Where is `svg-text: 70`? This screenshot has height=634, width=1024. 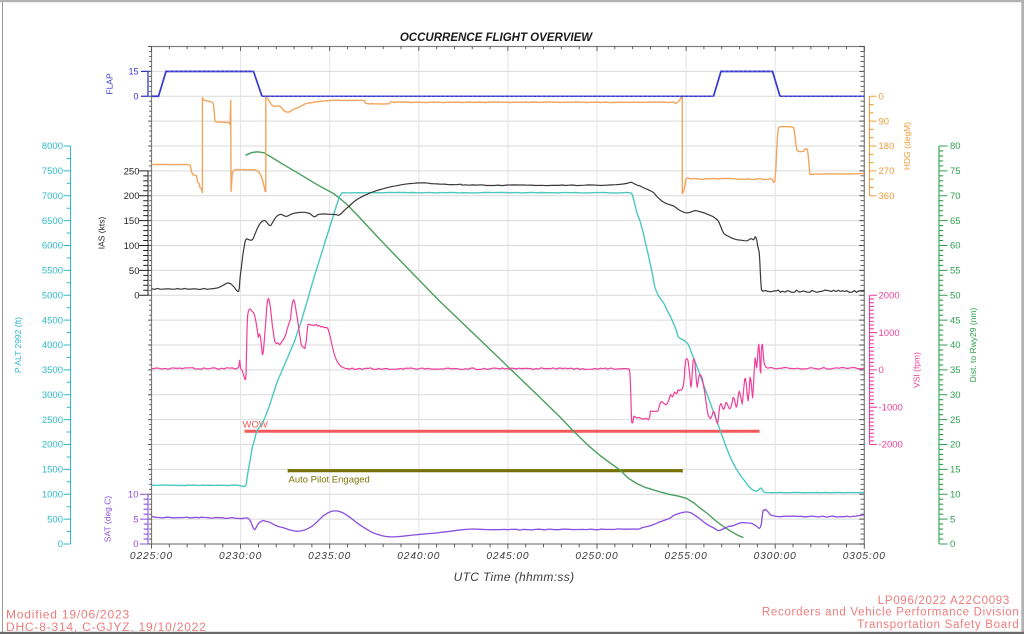 svg-text: 70 is located at coordinates (955, 196).